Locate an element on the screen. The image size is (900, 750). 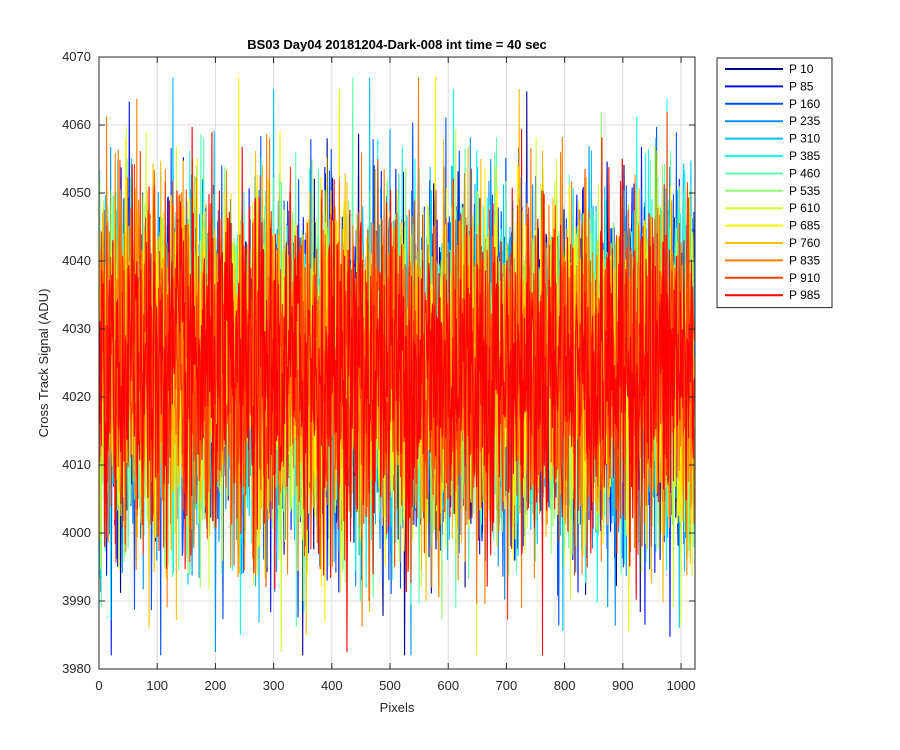
x-axis-label: Pixels is located at coordinates (397, 707).